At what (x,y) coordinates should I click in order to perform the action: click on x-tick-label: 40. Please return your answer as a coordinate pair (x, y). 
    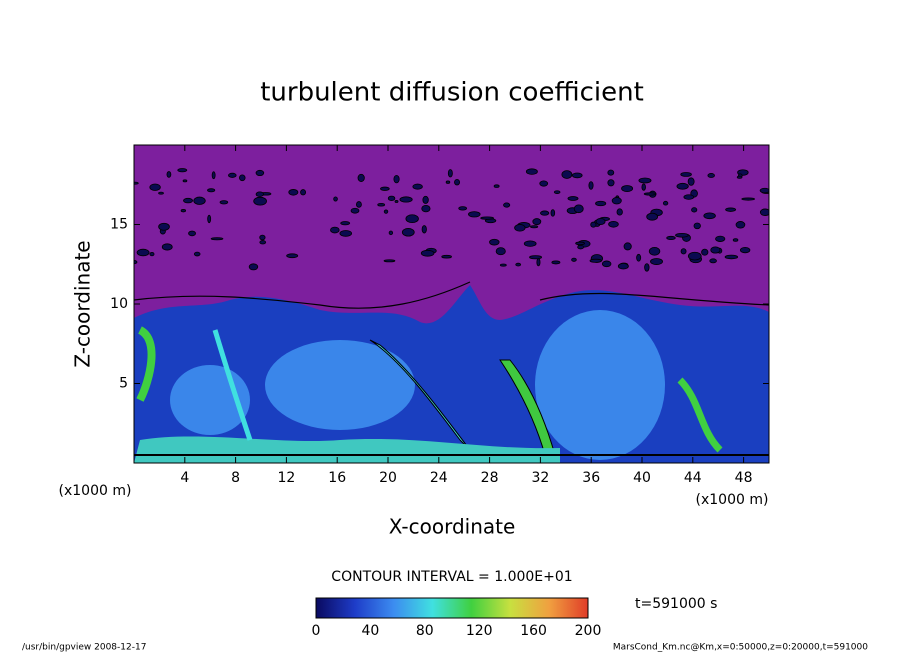
    Looking at the image, I should click on (642, 478).